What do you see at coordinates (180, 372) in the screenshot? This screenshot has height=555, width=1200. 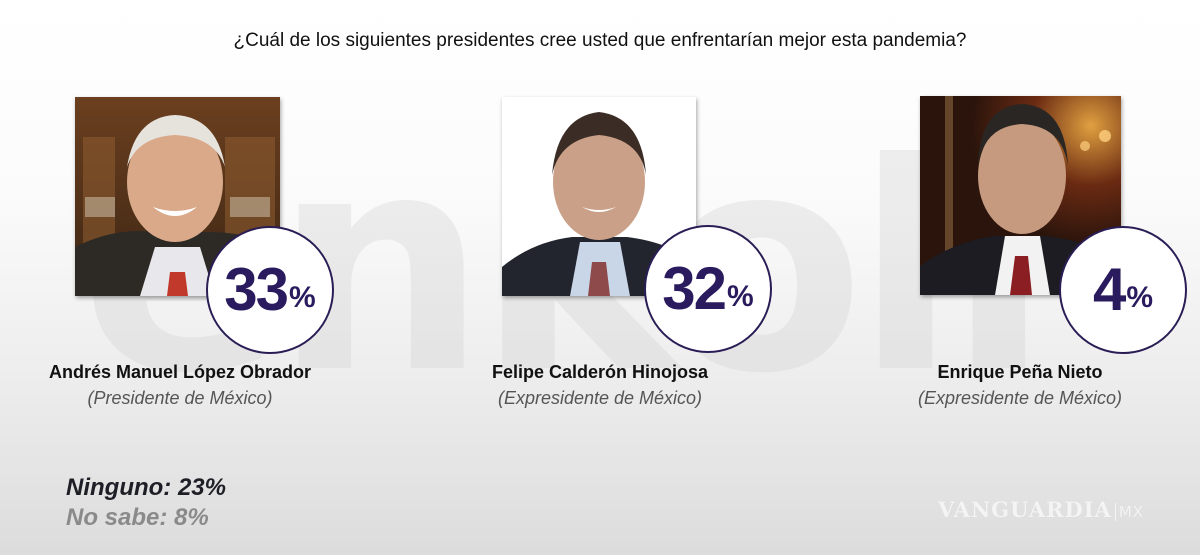 I see `candidate-name-amlo: Andrés Manuel López Obrador` at bounding box center [180, 372].